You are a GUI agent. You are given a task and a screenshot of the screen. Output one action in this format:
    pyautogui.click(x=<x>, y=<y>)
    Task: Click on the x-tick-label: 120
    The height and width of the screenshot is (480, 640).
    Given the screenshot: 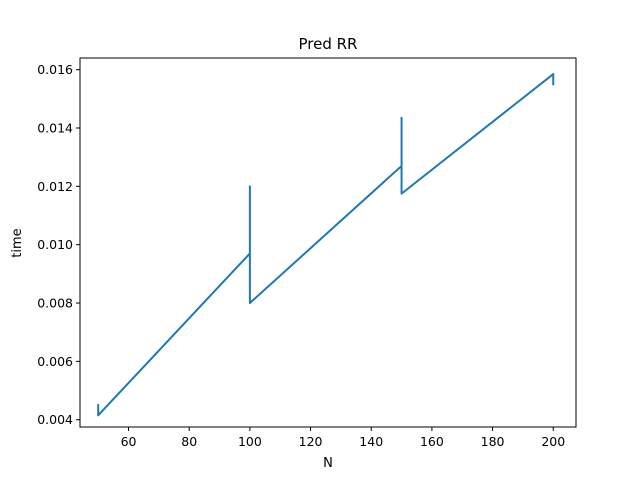 What is the action you would take?
    pyautogui.click(x=311, y=441)
    